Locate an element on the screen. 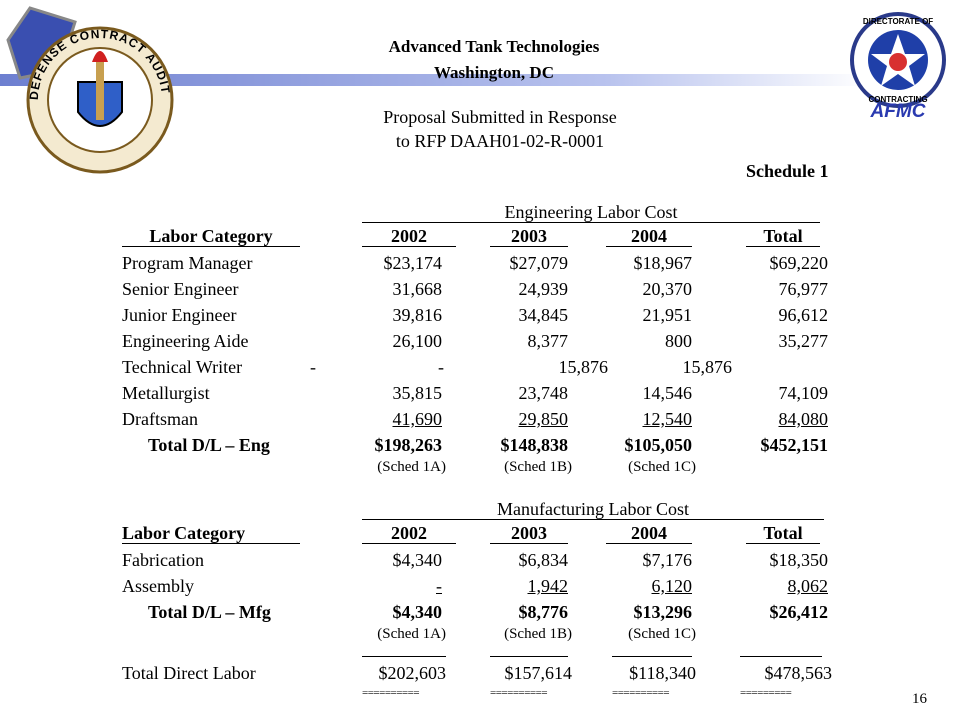 This screenshot has height=720, width=960. right-logo-badge: AFMC is located at coordinates (898, 111).